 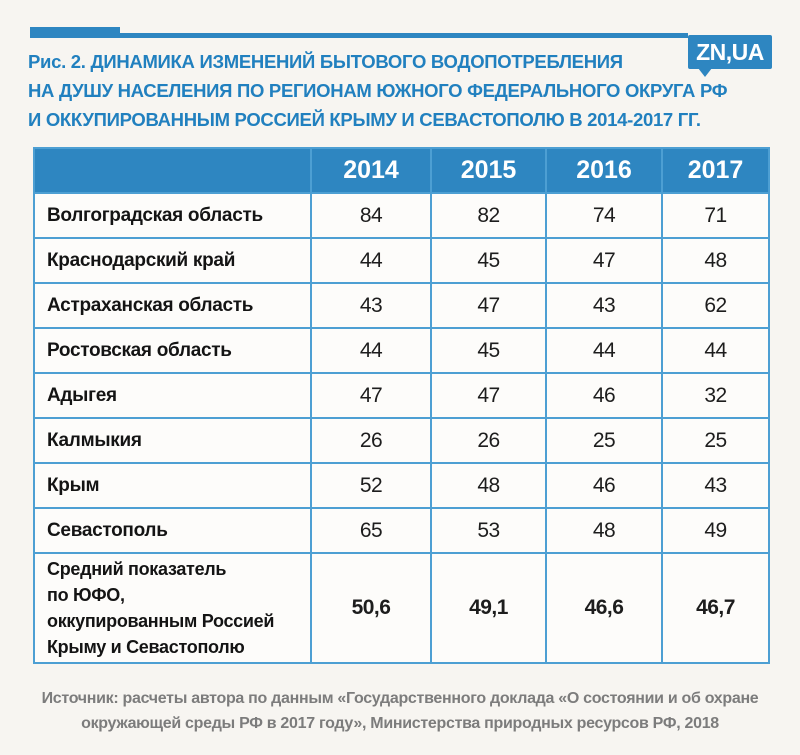 I want to click on value-cell: 46,7, so click(x=715, y=608).